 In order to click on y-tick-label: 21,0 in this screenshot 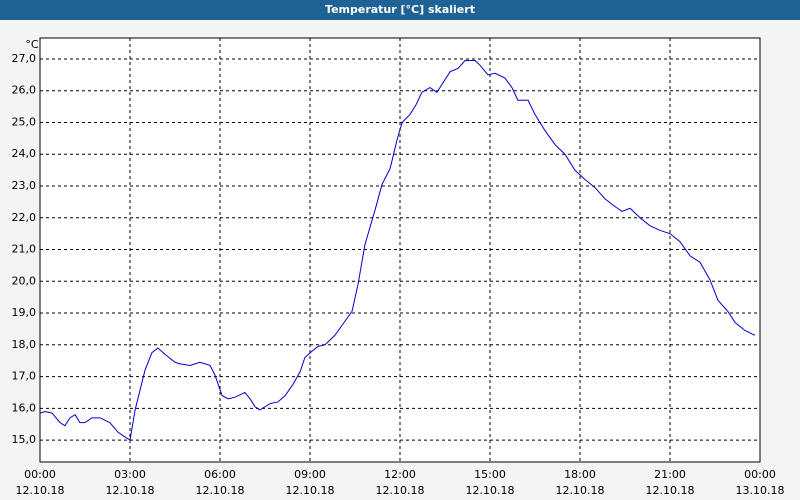, I will do `click(24, 249)`.